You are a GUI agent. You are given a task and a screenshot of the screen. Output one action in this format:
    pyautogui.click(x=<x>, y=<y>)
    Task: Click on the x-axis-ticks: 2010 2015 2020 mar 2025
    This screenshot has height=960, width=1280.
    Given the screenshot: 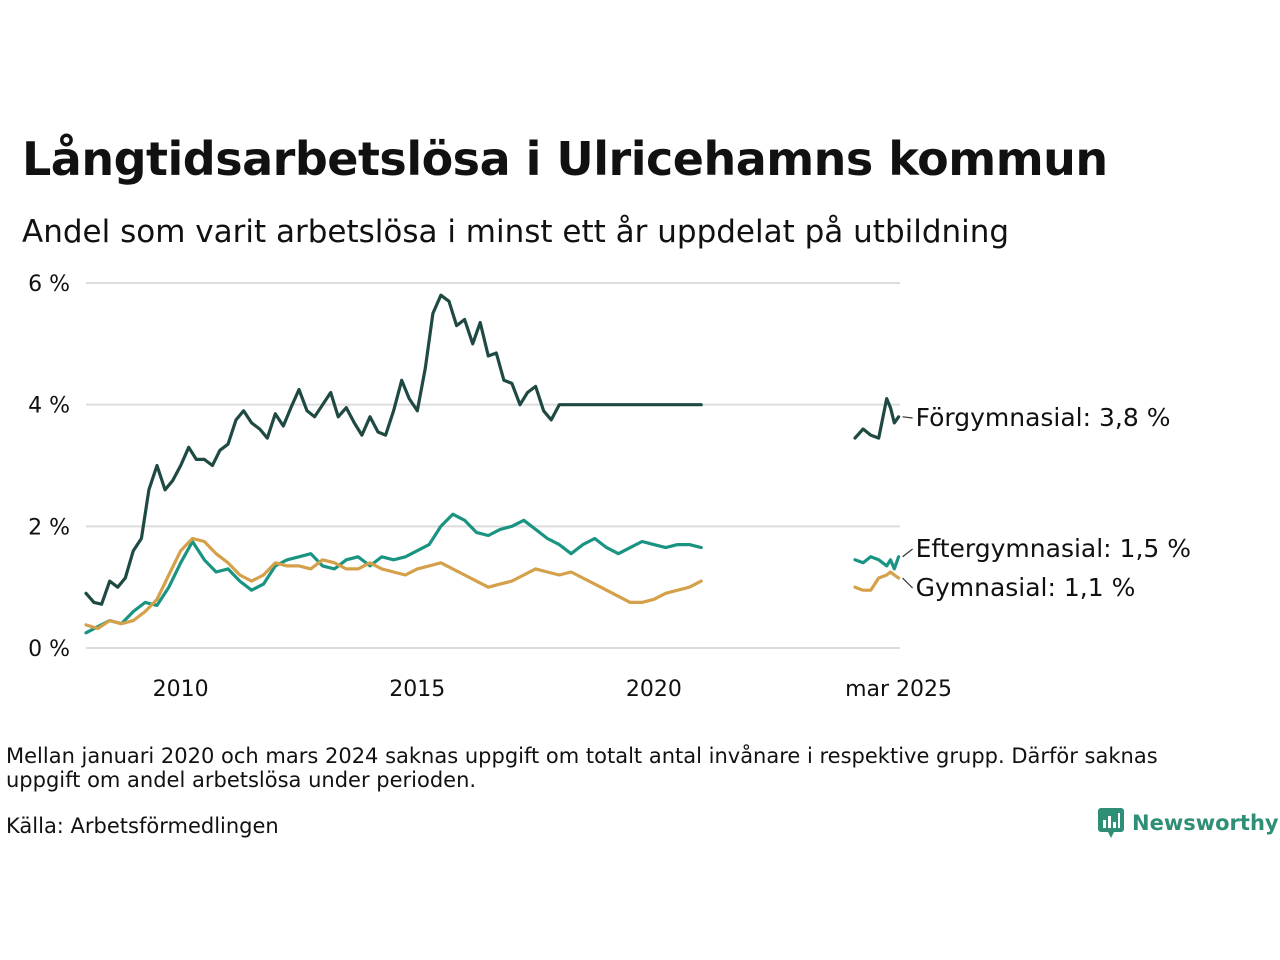 What is the action you would take?
    pyautogui.click(x=552, y=689)
    